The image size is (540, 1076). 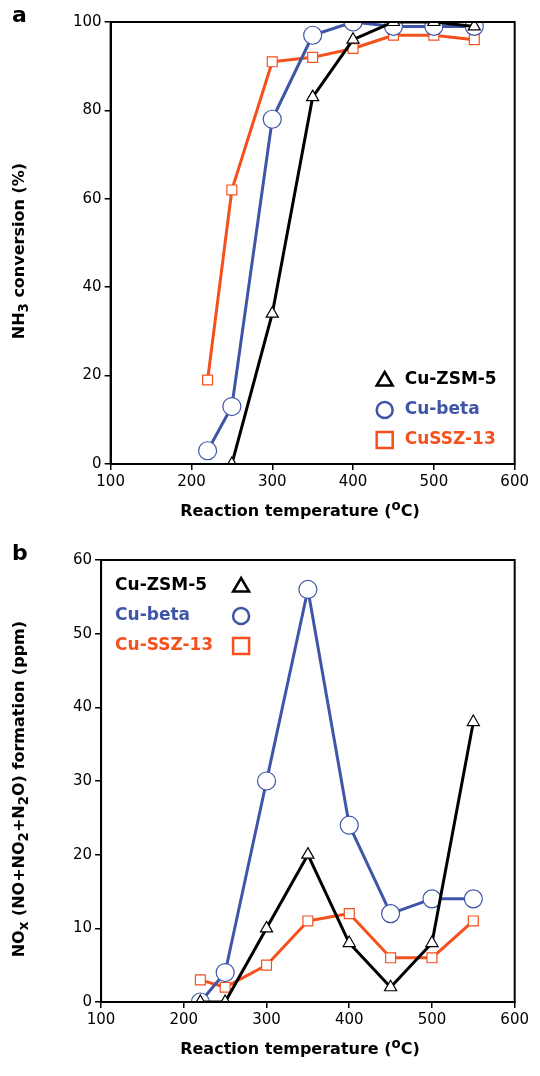 I want to click on chart-title: a, so click(x=19, y=14).